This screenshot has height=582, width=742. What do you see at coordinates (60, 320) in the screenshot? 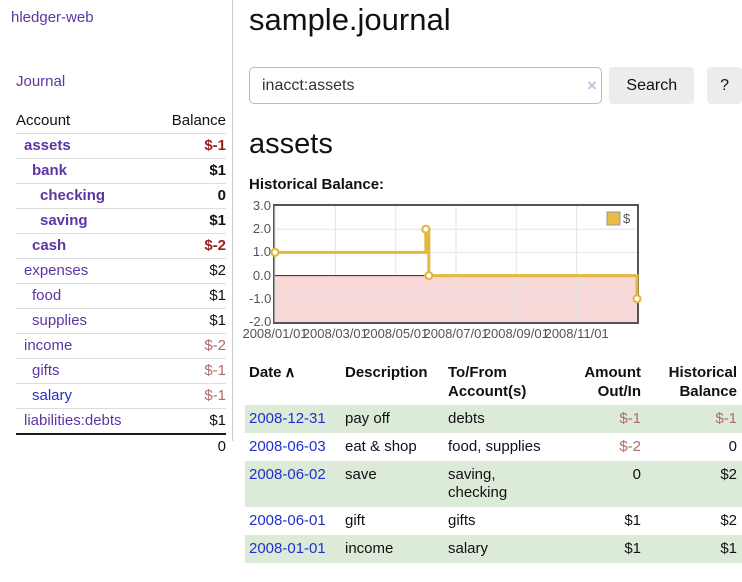
I see `account-link-supplies: supplies` at bounding box center [60, 320].